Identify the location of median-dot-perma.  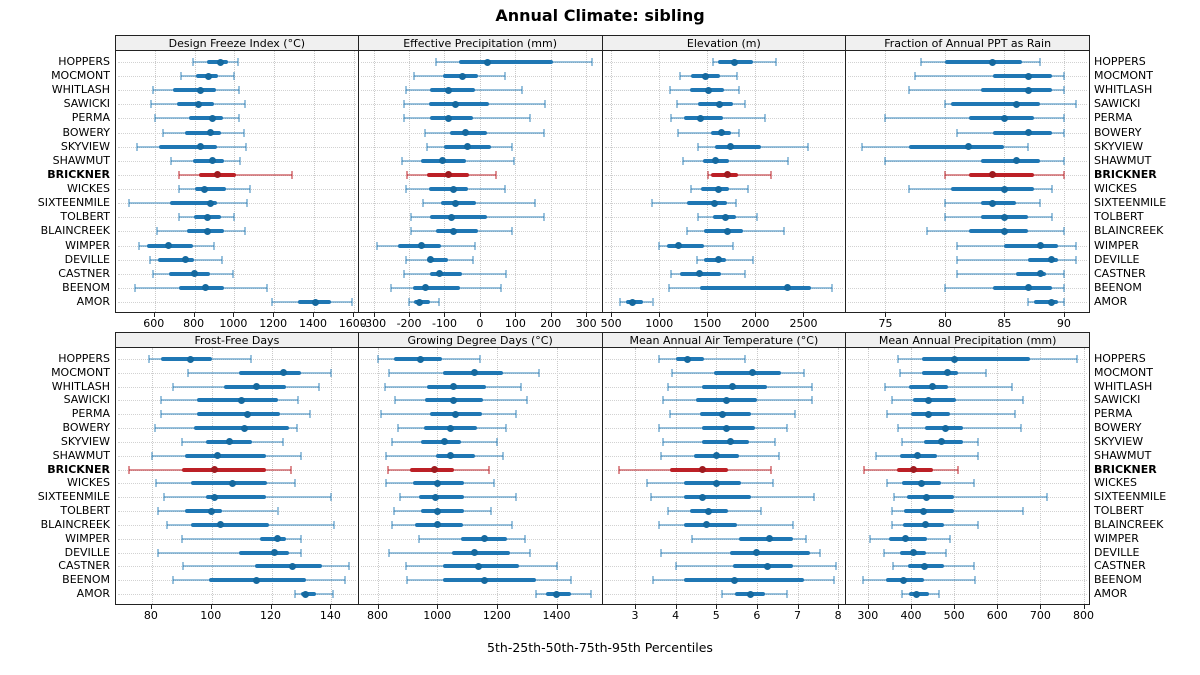
(455, 414).